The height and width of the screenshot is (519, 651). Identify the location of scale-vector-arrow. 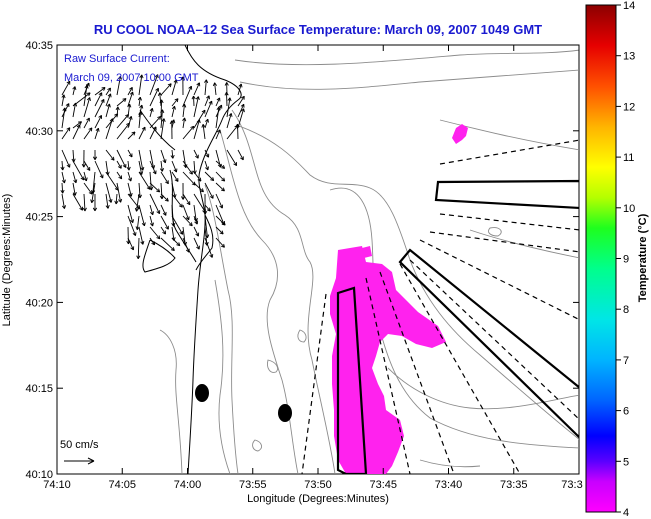
(79, 461).